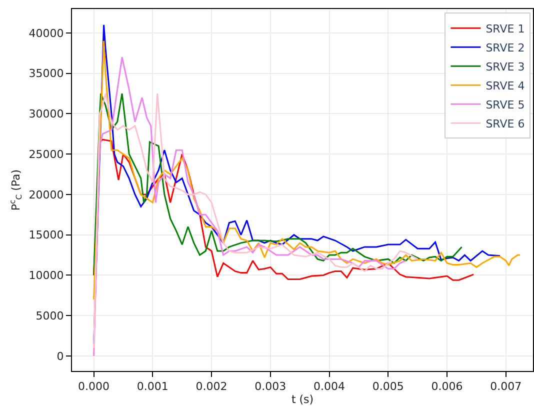 The width and height of the screenshot is (534, 406). I want to click on y-tick-label: 25000, so click(46, 154).